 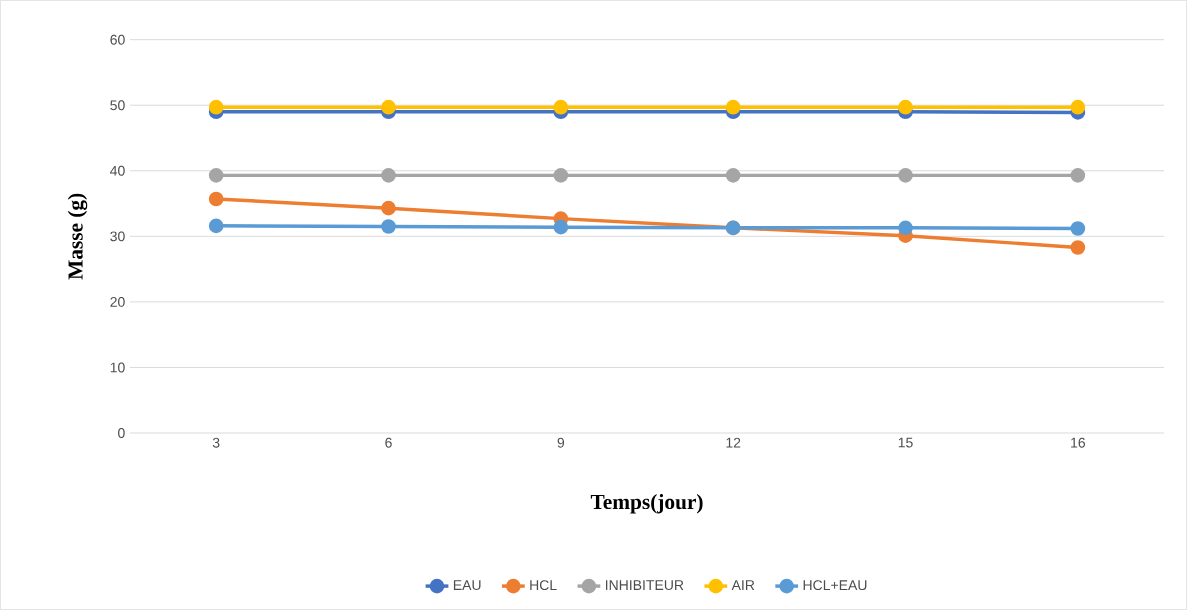 I want to click on y-tick-label: 0, so click(x=121, y=433).